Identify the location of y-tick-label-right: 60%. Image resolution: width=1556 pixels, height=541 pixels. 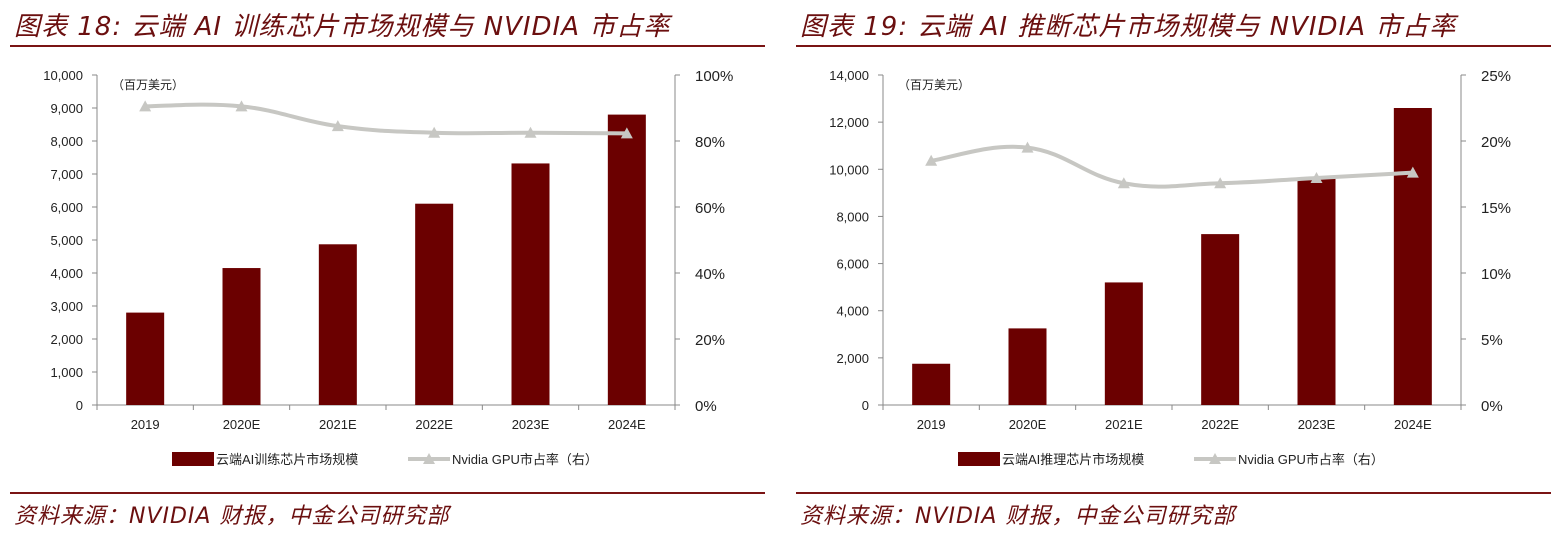
(710, 208).